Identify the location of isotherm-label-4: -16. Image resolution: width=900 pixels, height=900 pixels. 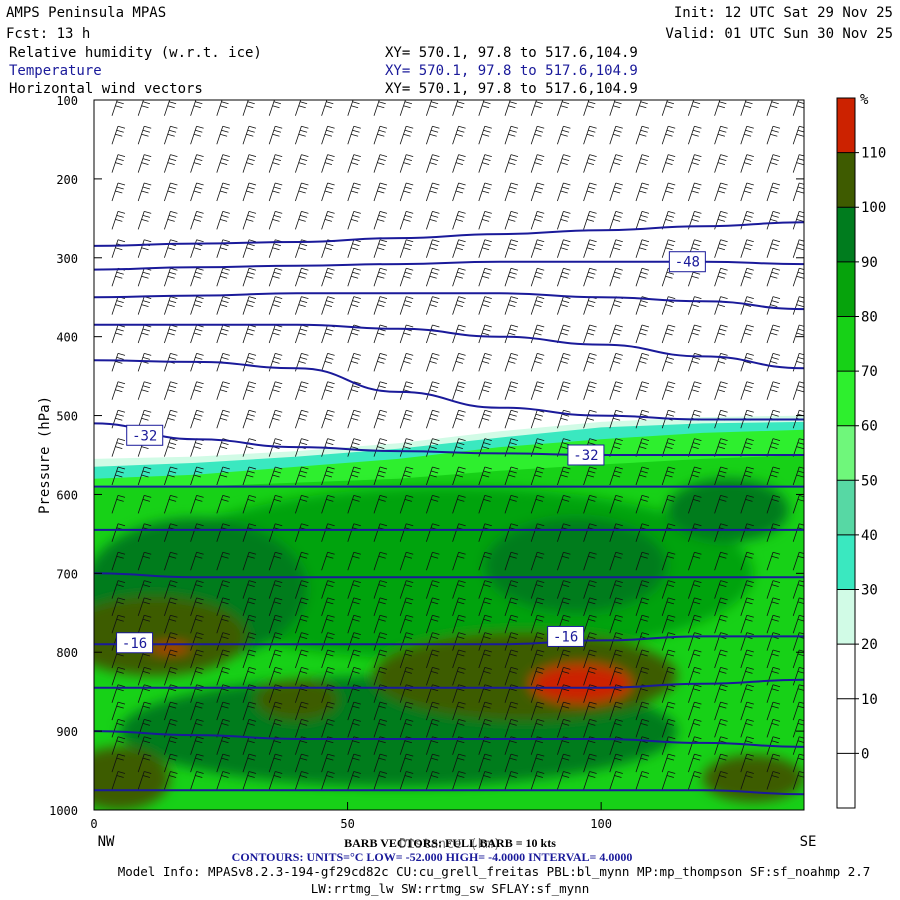
(565, 637).